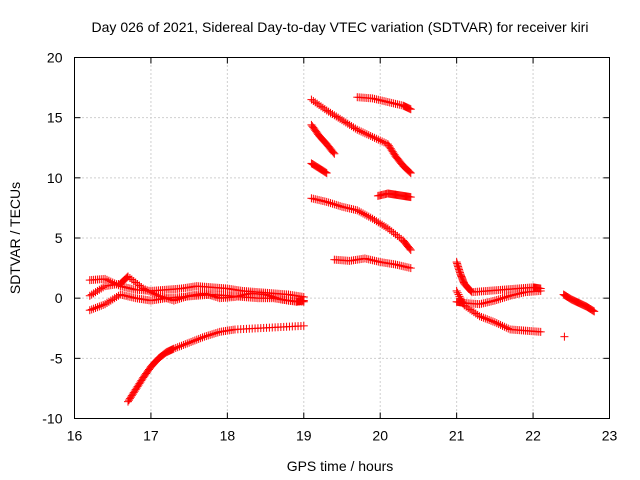 Image resolution: width=640 pixels, height=480 pixels. What do you see at coordinates (55, 58) in the screenshot?
I see `y-tick-label: 20` at bounding box center [55, 58].